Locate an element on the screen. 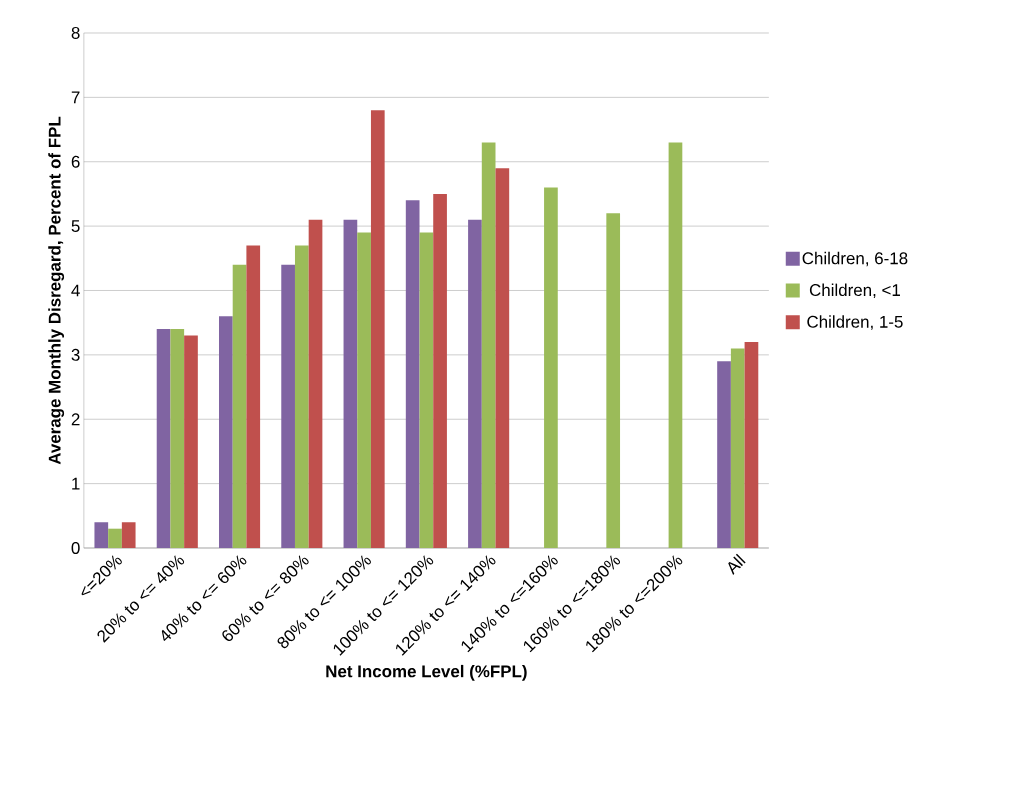  y-tick-label: 7 is located at coordinates (75, 97).